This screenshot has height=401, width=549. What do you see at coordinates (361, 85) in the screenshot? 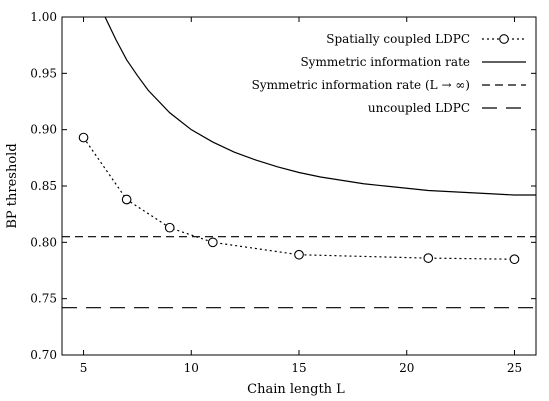
I see `legend-label: Symmetric information rate (L → ∞)` at bounding box center [361, 85].